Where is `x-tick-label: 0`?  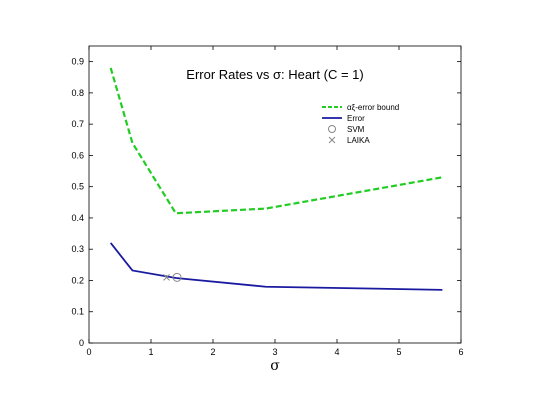 x-tick-label: 0 is located at coordinates (88, 352).